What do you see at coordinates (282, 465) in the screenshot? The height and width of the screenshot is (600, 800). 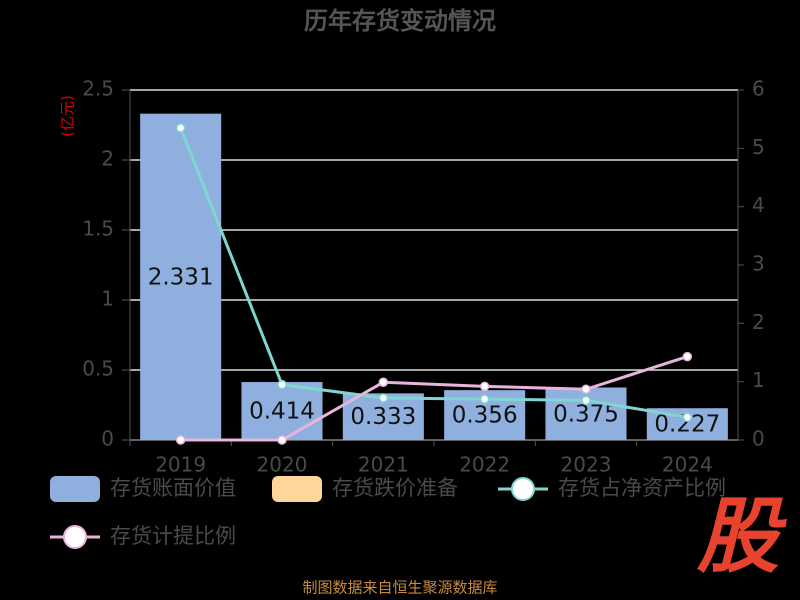 I see `x-tick-label: 2020` at bounding box center [282, 465].